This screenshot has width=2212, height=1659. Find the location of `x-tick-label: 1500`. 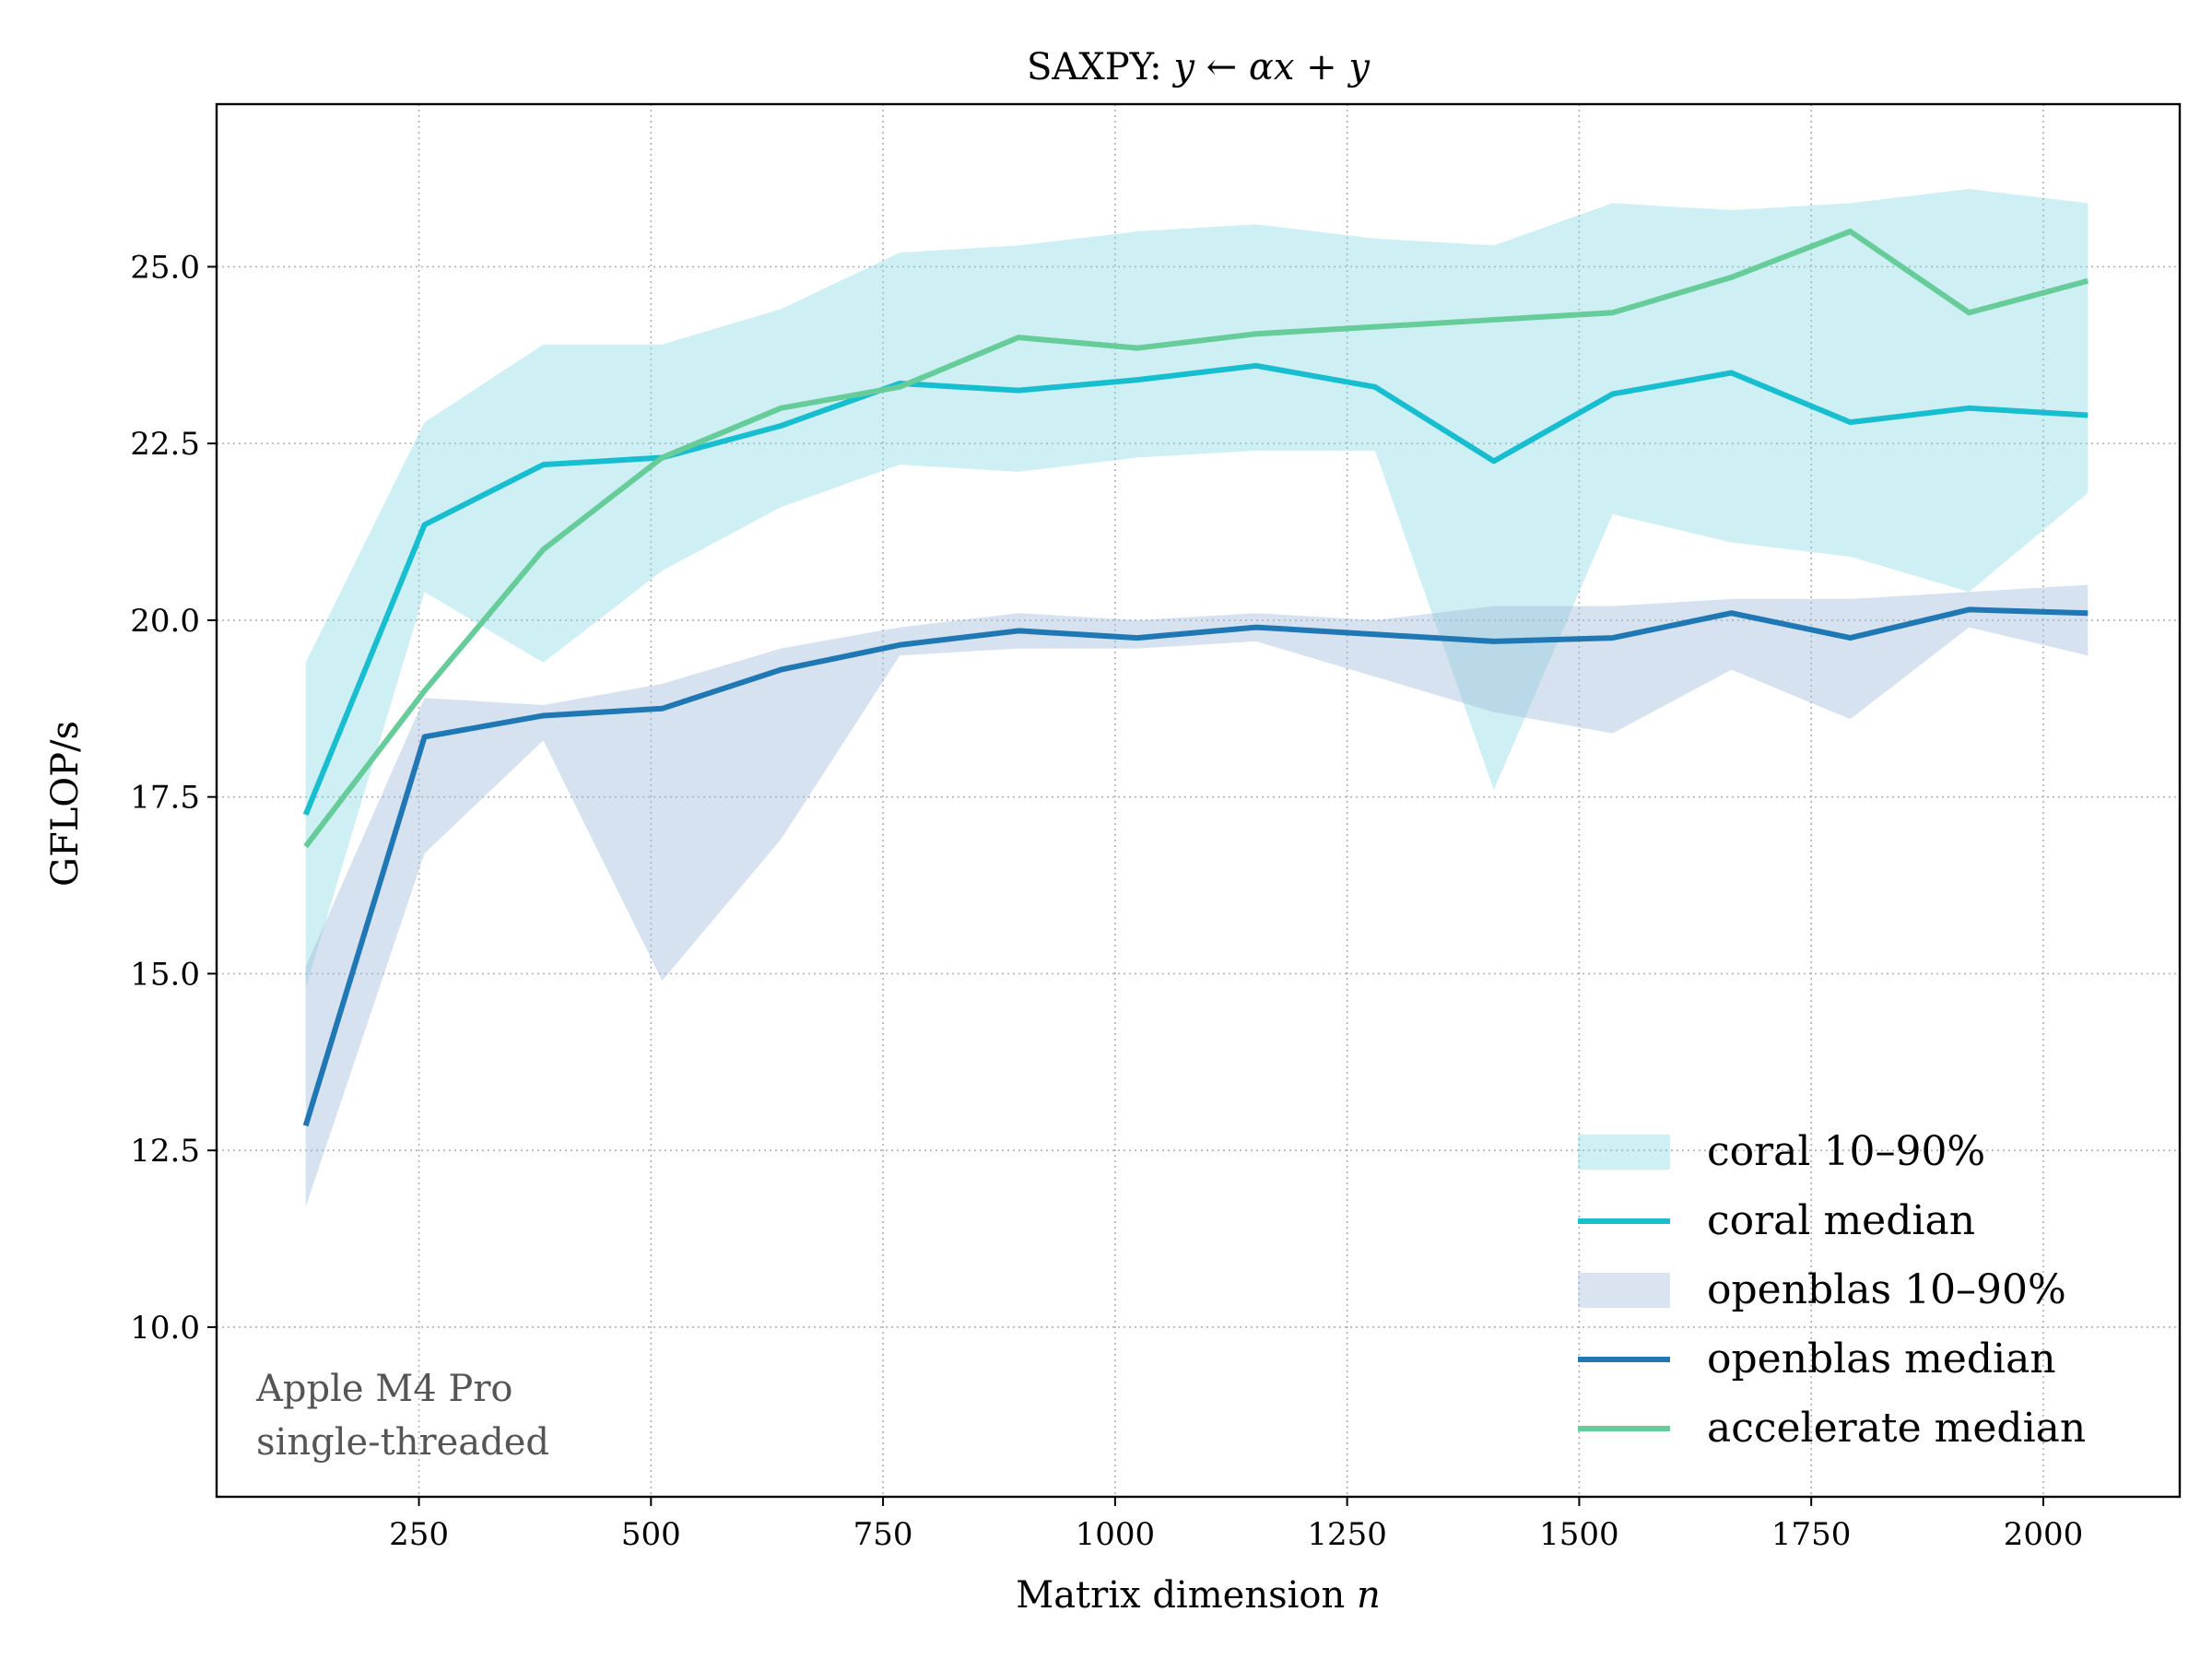

x-tick-label: 1500 is located at coordinates (1579, 1534).